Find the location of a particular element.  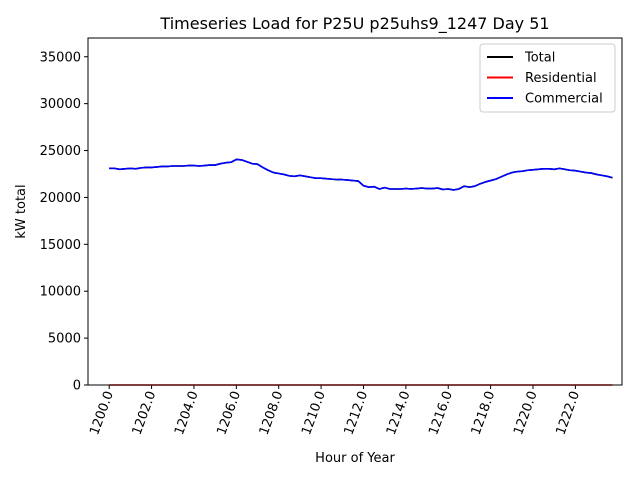

y-axis-ticks: 0 5000 10000 15000 20000 25000 30000 35000 is located at coordinates (64, 222).